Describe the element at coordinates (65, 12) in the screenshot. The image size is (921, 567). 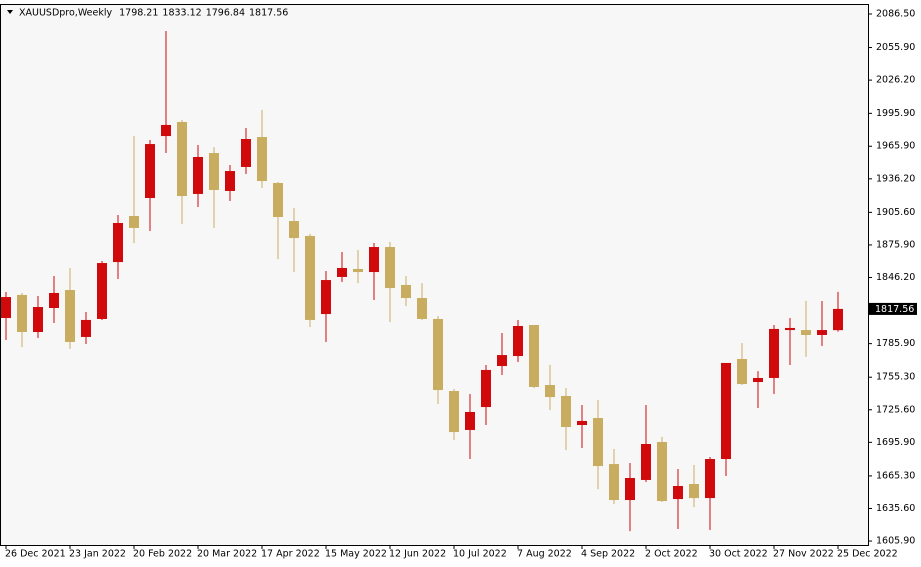
I see `symbol: XAUUSDpro,Weekly` at that location.